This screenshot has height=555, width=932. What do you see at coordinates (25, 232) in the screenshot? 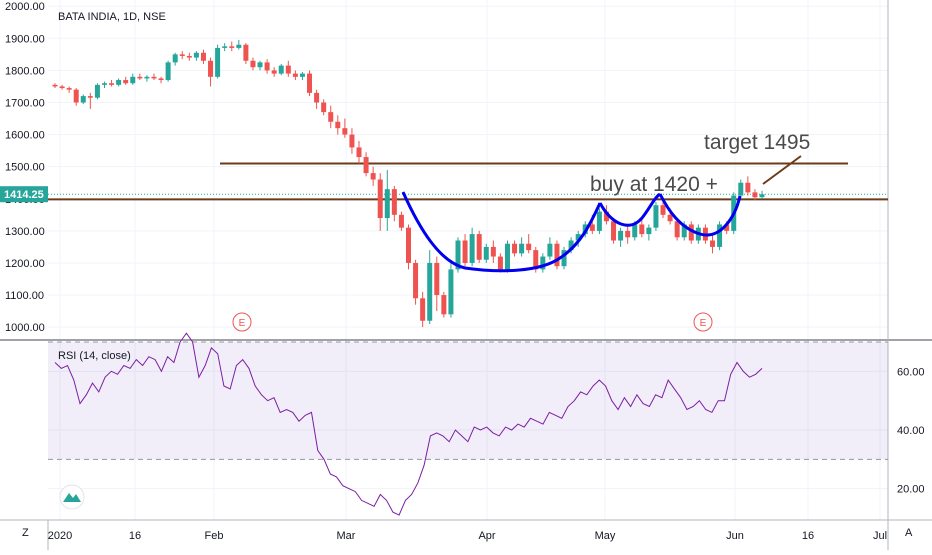
I see `price-tick-label: 1300.00` at bounding box center [25, 232].